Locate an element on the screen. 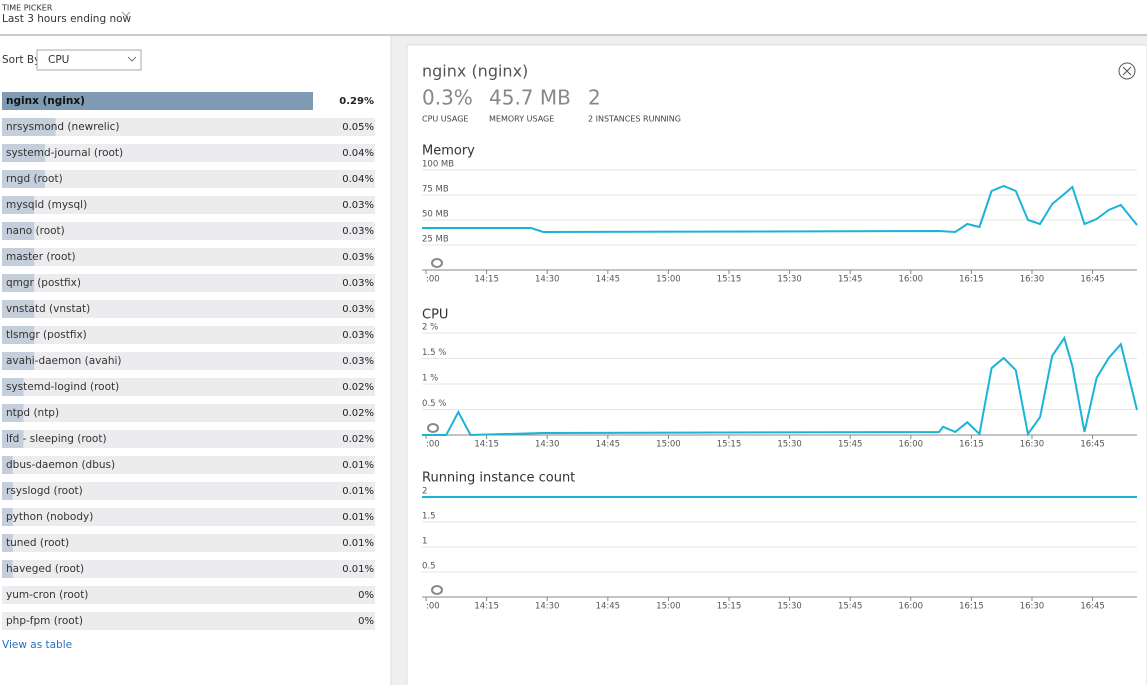  process-cpu: 0% is located at coordinates (366, 595).